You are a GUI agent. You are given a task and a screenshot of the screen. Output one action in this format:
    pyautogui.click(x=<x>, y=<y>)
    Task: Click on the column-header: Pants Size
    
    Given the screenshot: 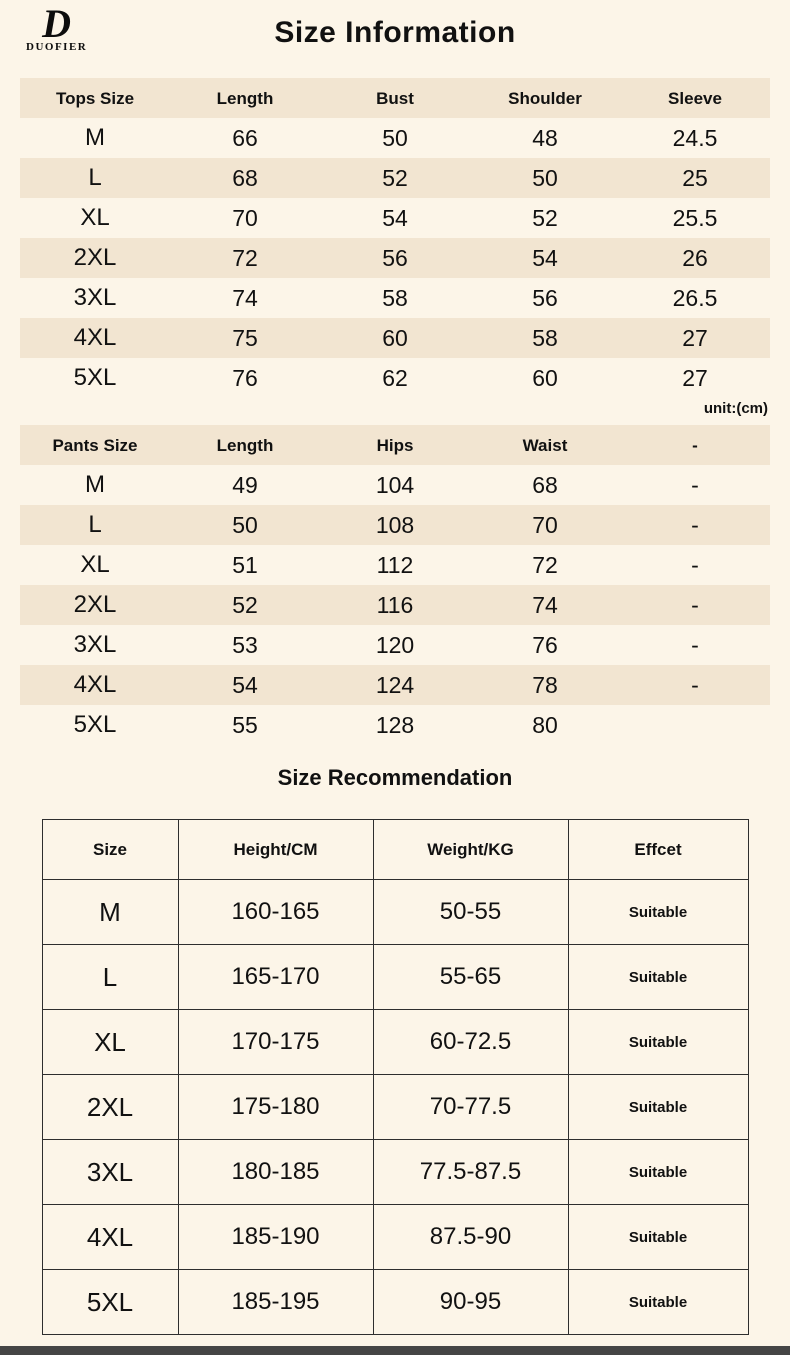 What is the action you would take?
    pyautogui.click(x=95, y=445)
    